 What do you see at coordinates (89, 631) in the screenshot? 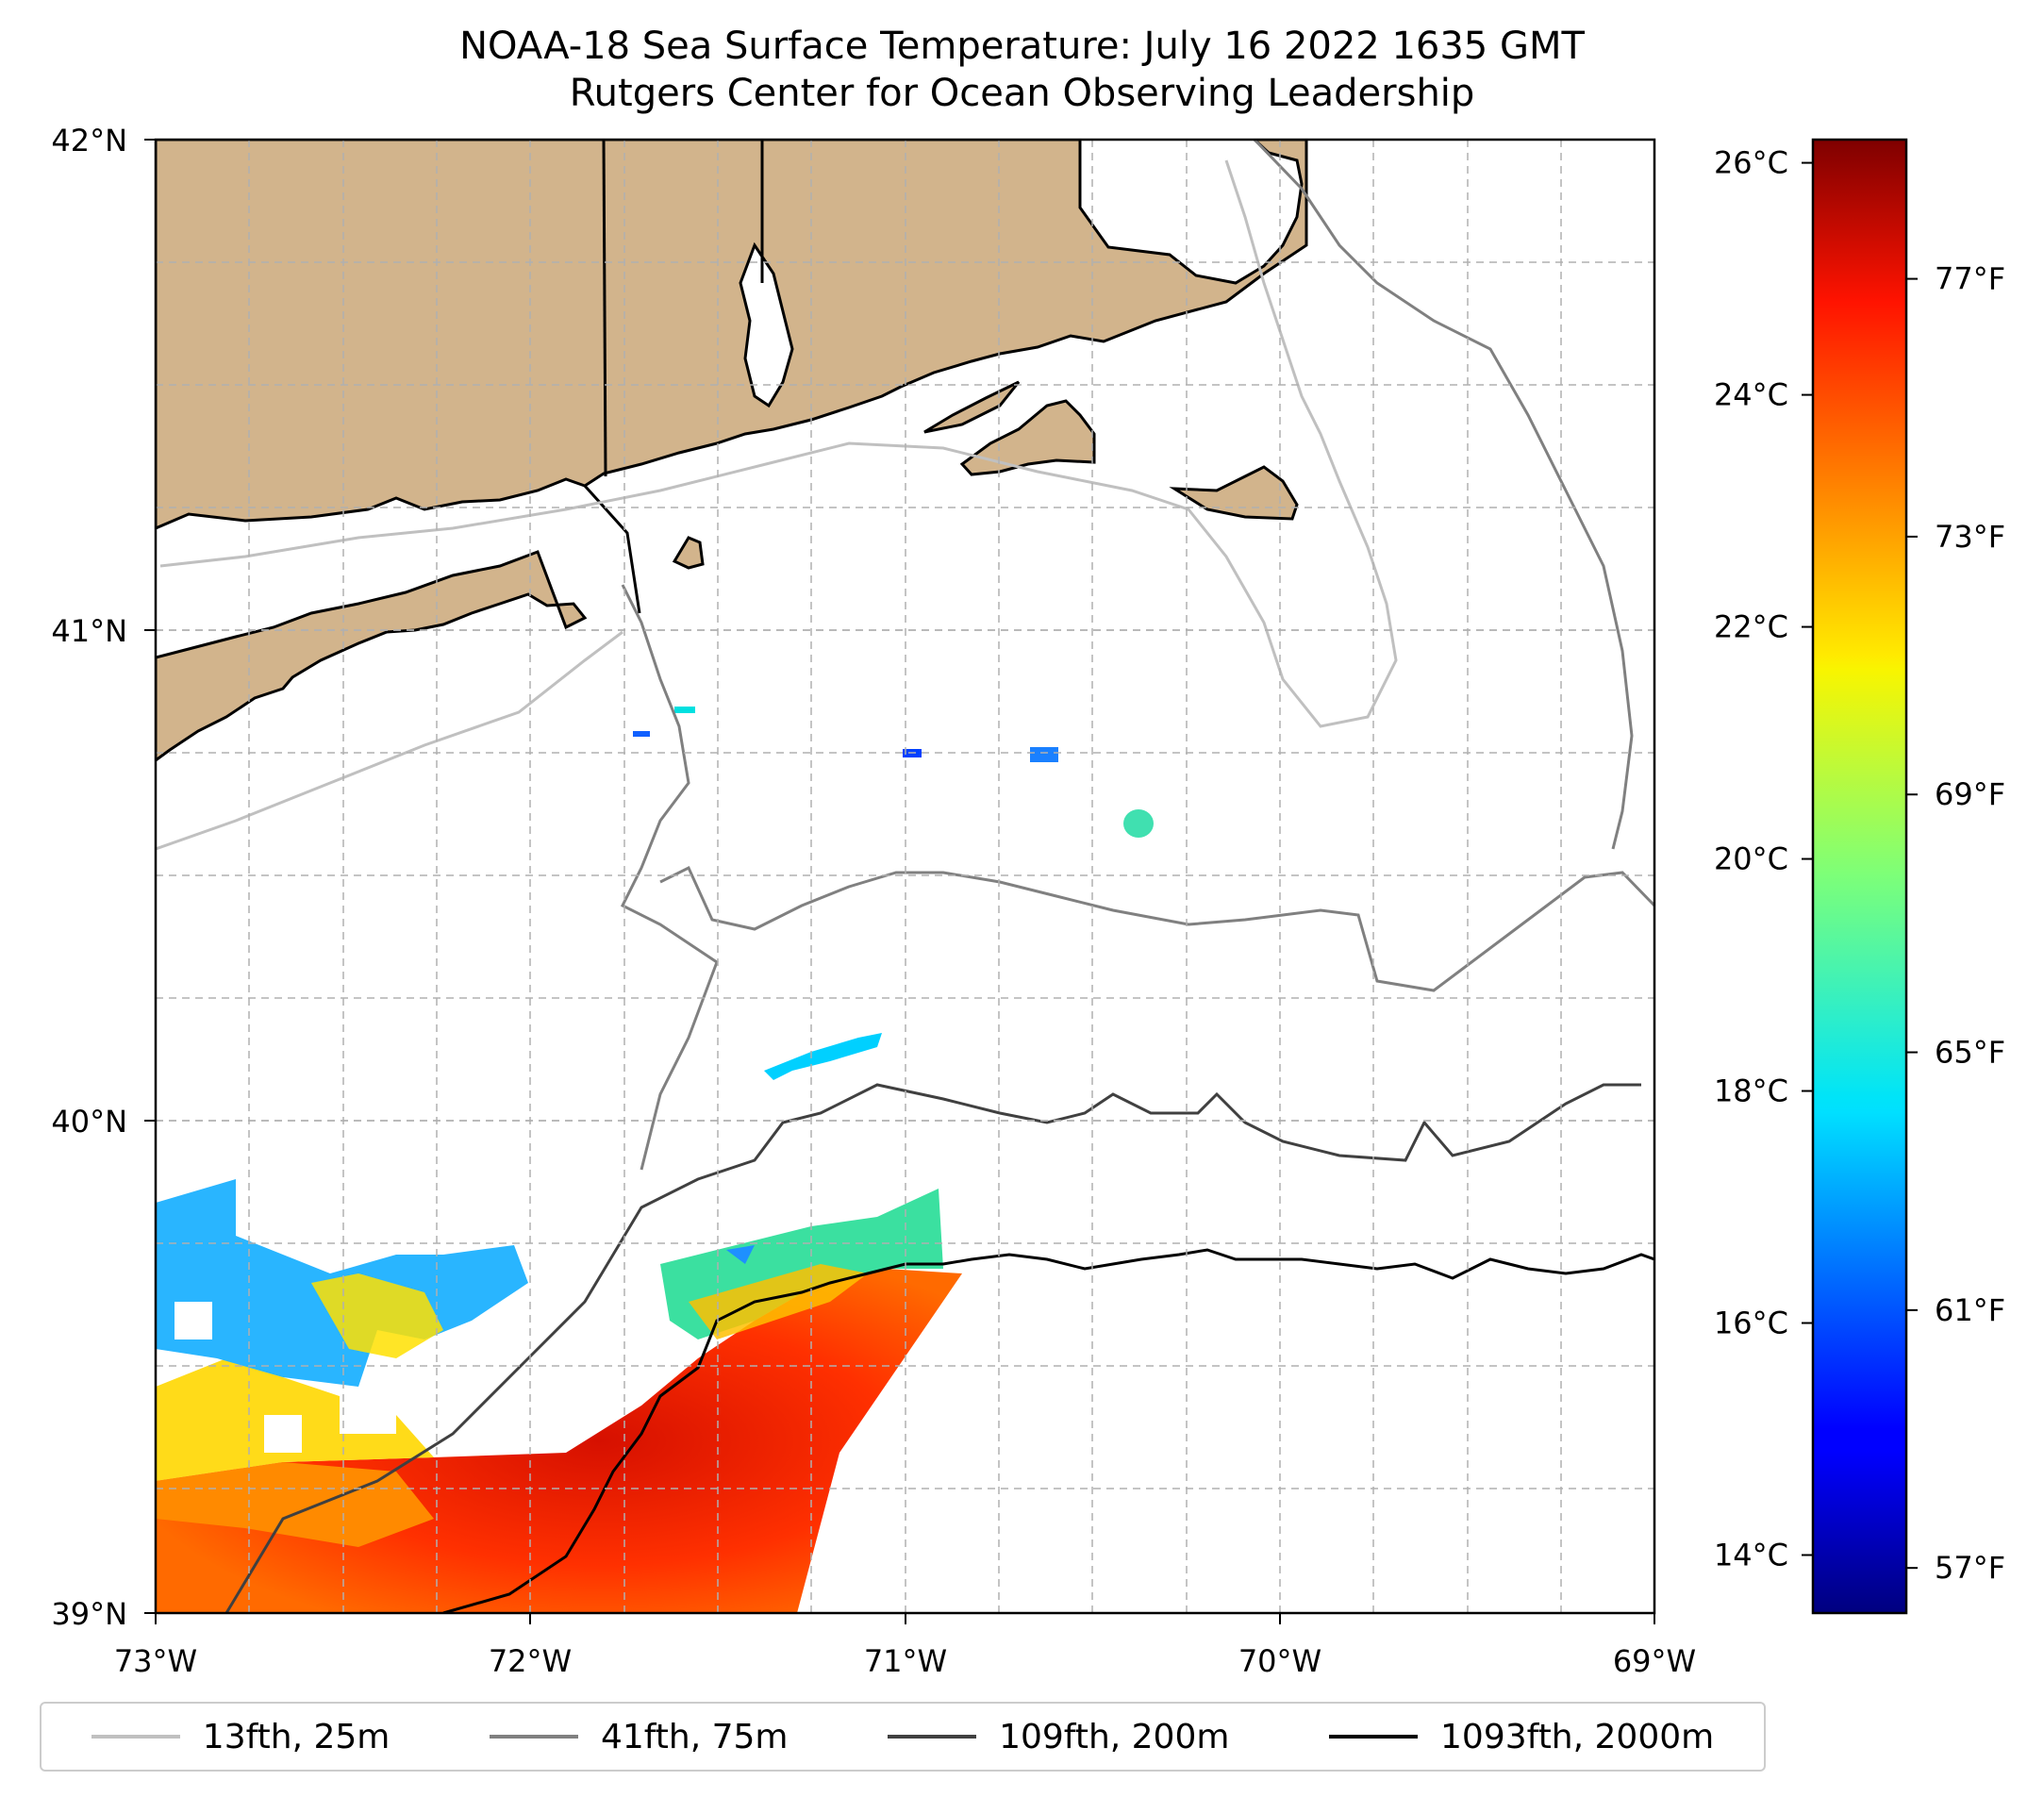
I see `y-tick-label: 41°N` at bounding box center [89, 631].